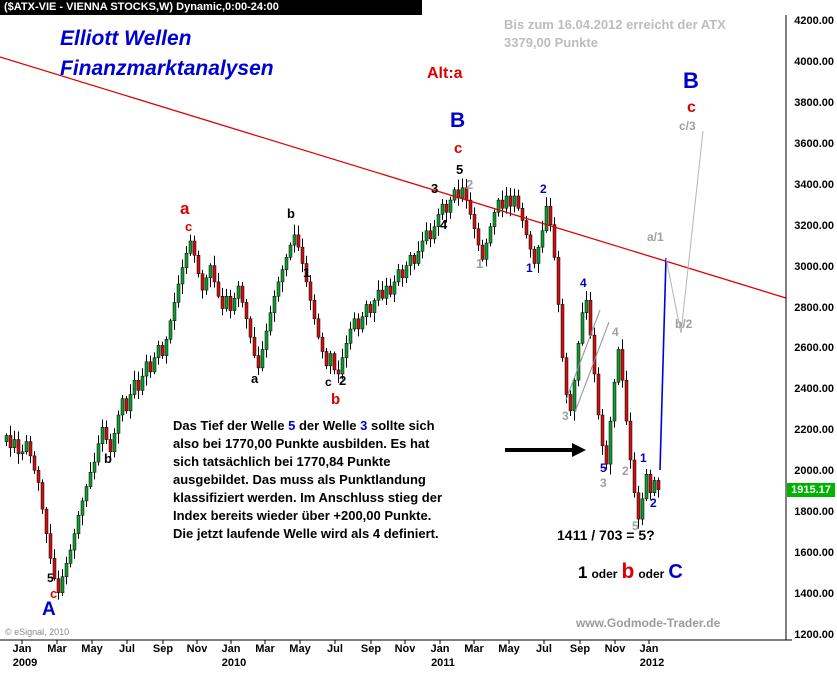 This screenshot has width=837, height=675. I want to click on price-axis-label: 1200.00, so click(814, 635).